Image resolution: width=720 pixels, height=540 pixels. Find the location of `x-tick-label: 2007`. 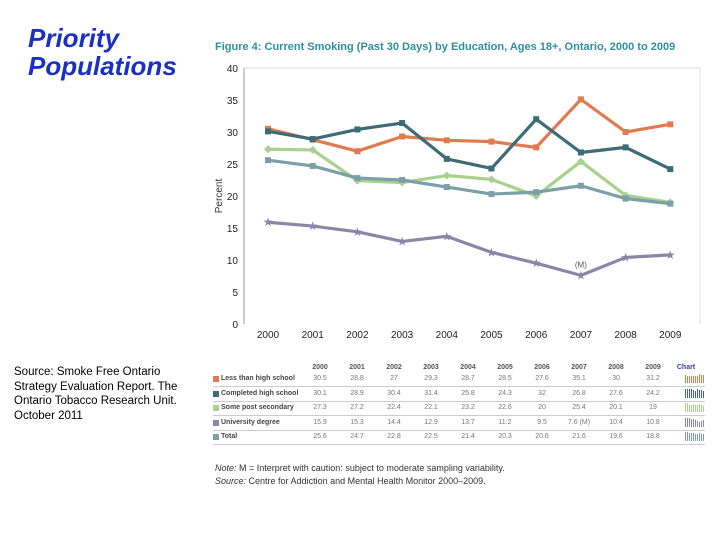

x-tick-label: 2007 is located at coordinates (581, 335).